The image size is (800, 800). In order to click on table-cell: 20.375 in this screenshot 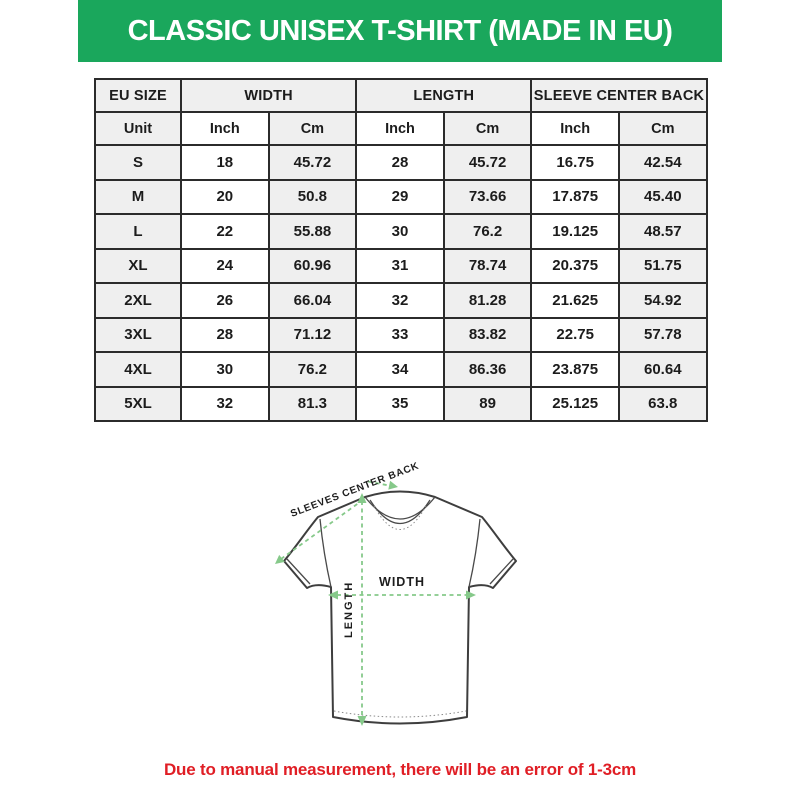, I will do `click(575, 265)`.